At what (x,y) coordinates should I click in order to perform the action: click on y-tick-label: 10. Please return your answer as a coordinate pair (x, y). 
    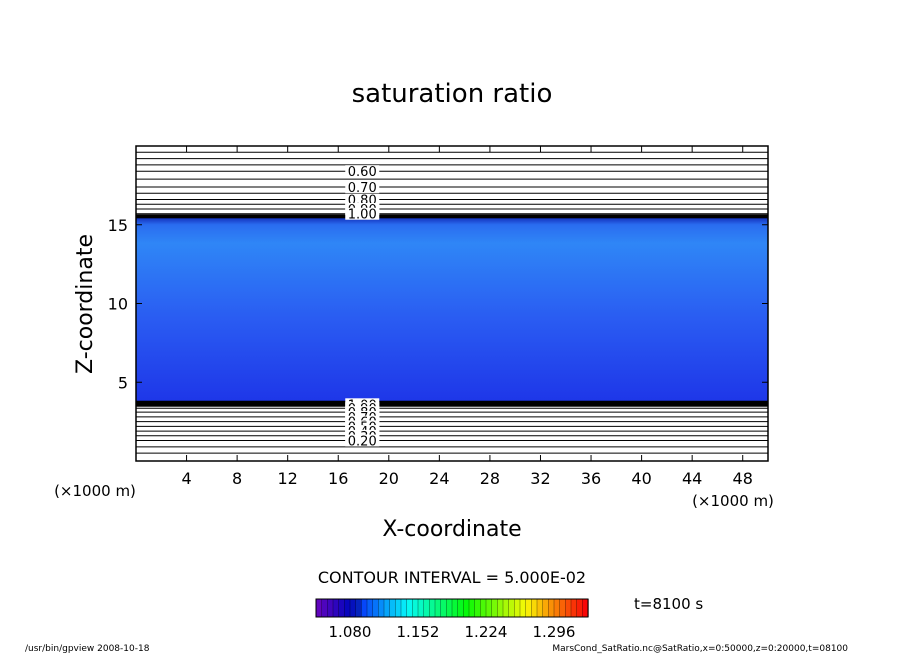
    Looking at the image, I should click on (118, 304).